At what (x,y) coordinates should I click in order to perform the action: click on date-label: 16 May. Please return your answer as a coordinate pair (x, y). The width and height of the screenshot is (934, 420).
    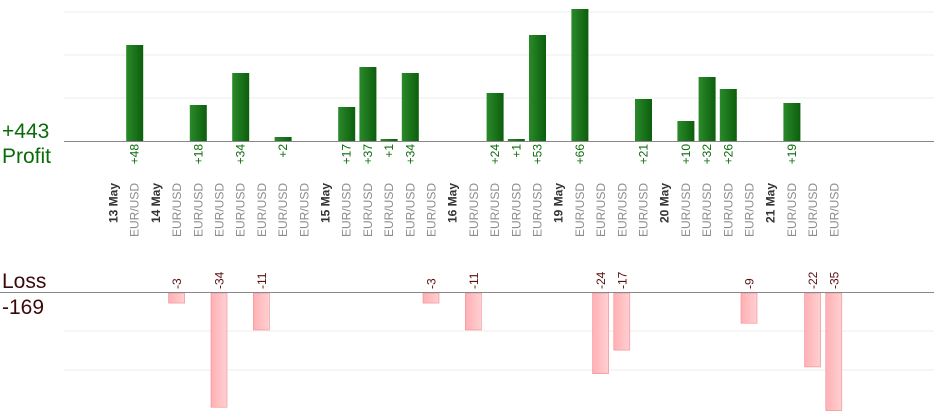
    Looking at the image, I should click on (453, 203).